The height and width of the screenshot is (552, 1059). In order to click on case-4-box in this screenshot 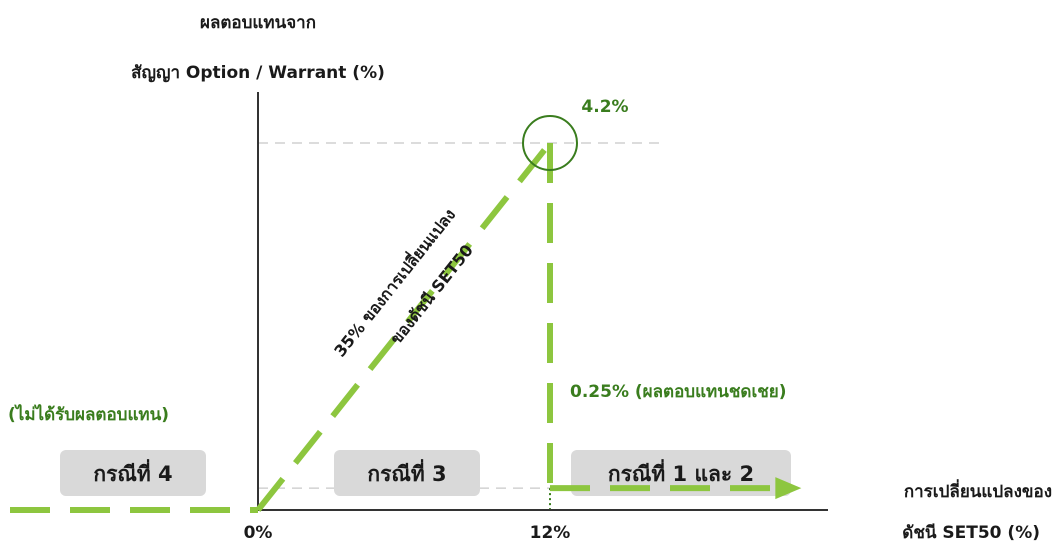, I will do `click(133, 473)`.